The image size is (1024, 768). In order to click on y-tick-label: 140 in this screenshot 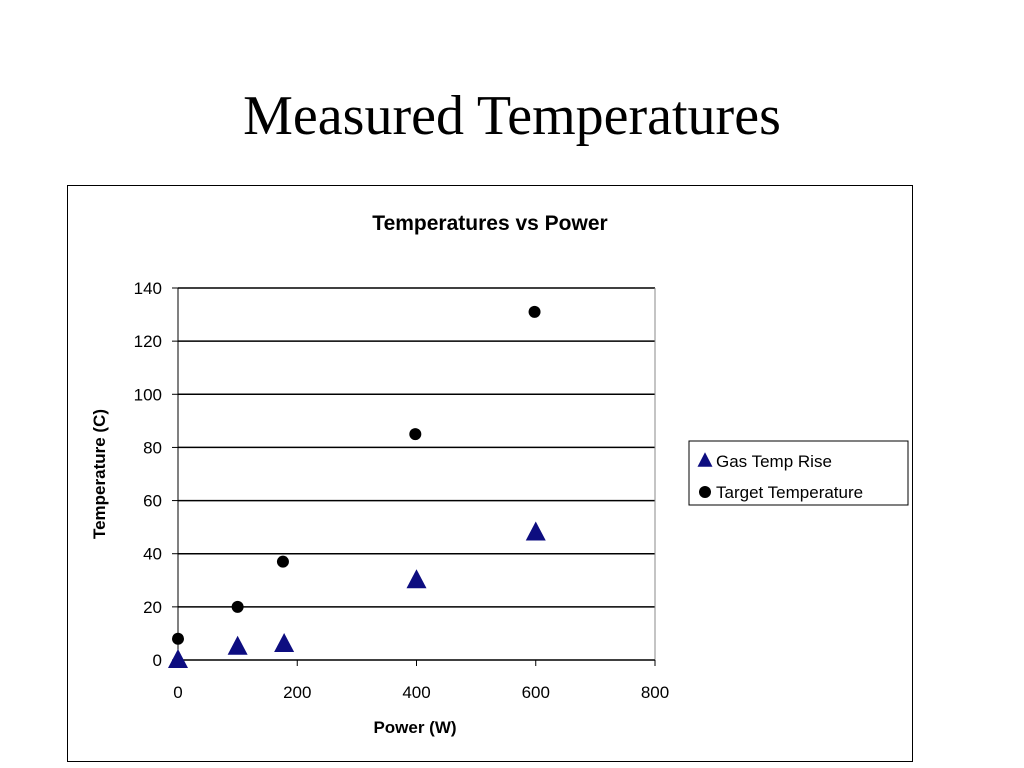, I will do `click(148, 288)`.